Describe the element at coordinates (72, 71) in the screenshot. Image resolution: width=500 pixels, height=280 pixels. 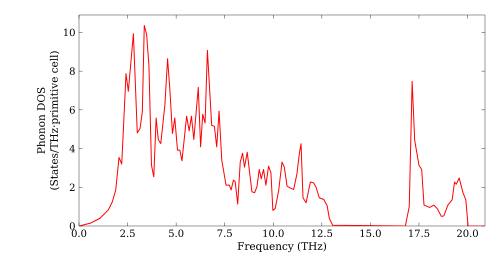
I see `y-tick-label: 8` at that location.